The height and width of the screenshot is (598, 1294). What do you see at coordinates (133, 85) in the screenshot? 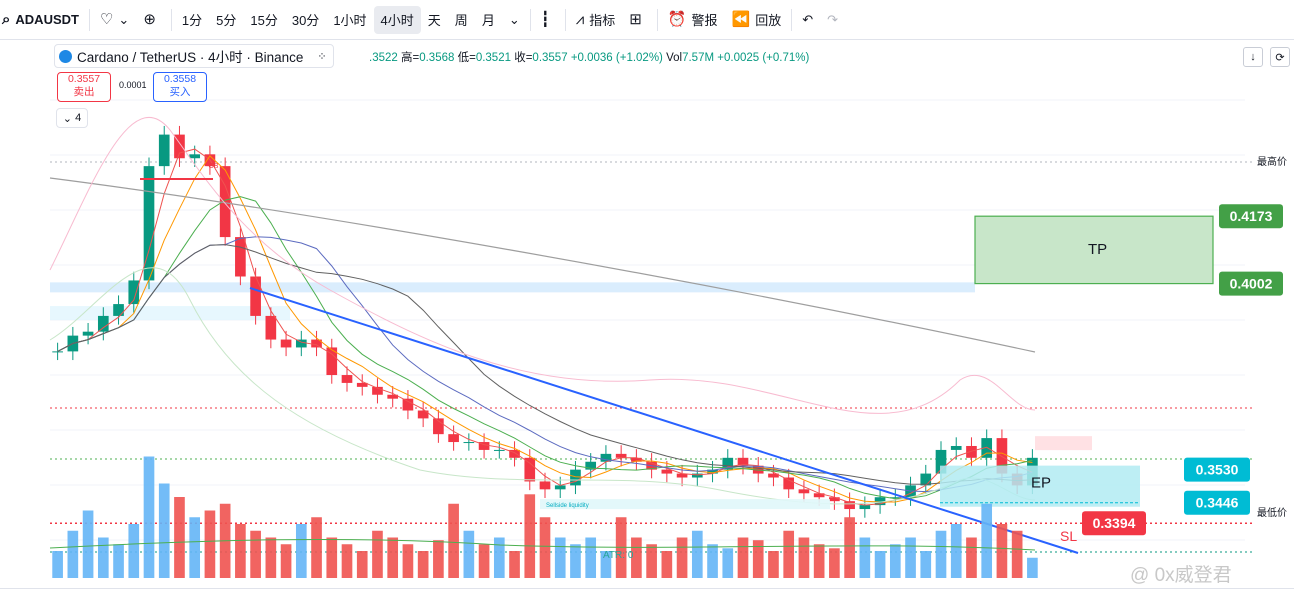
I see `spread-value: 0.0001` at bounding box center [133, 85].